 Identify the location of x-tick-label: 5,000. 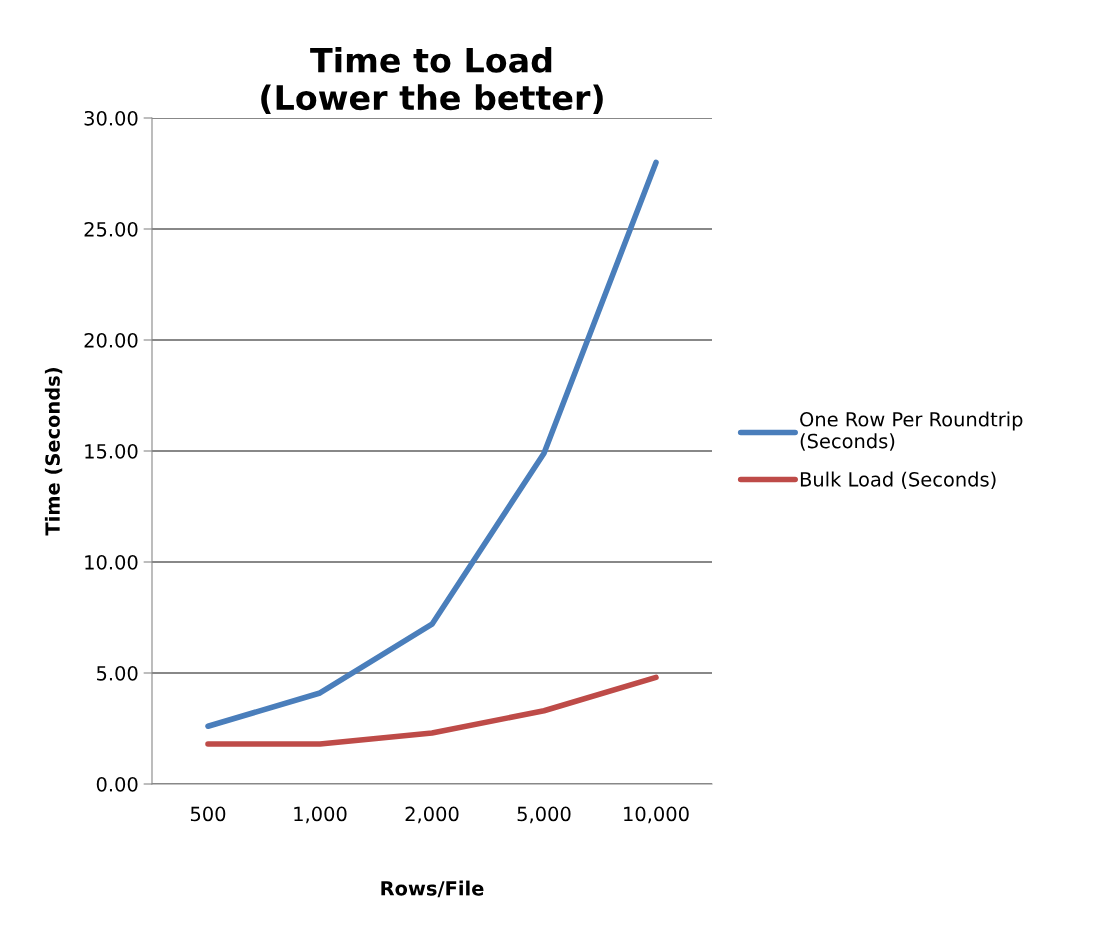
(544, 815).